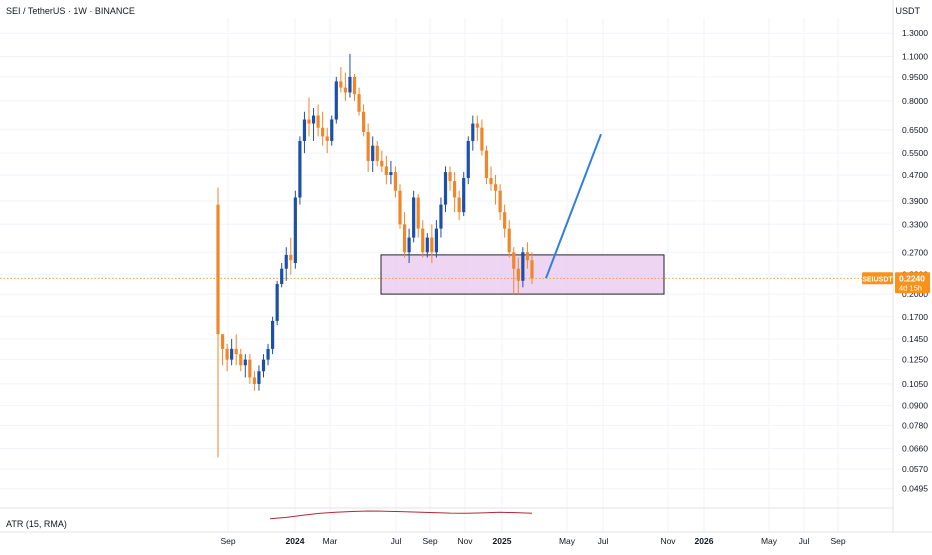 This screenshot has width=932, height=555. Describe the element at coordinates (915, 153) in the screenshot. I see `y-tick-label: 0.5500` at that location.